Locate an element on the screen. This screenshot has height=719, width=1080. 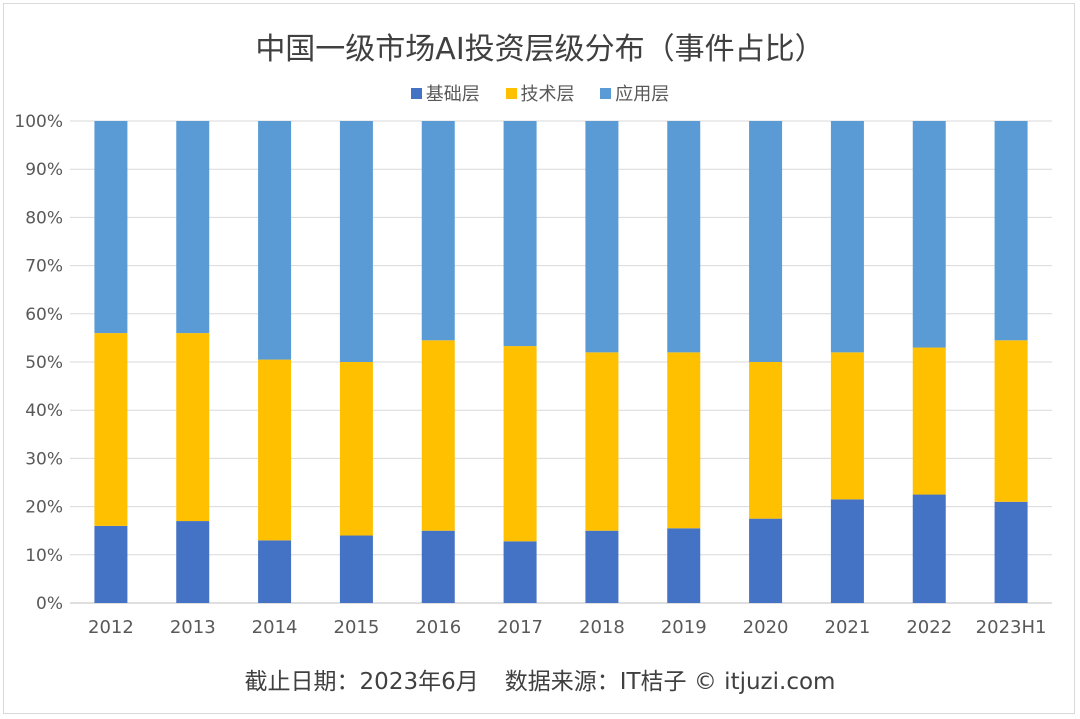
x-tick-label: 2015 is located at coordinates (357, 627).